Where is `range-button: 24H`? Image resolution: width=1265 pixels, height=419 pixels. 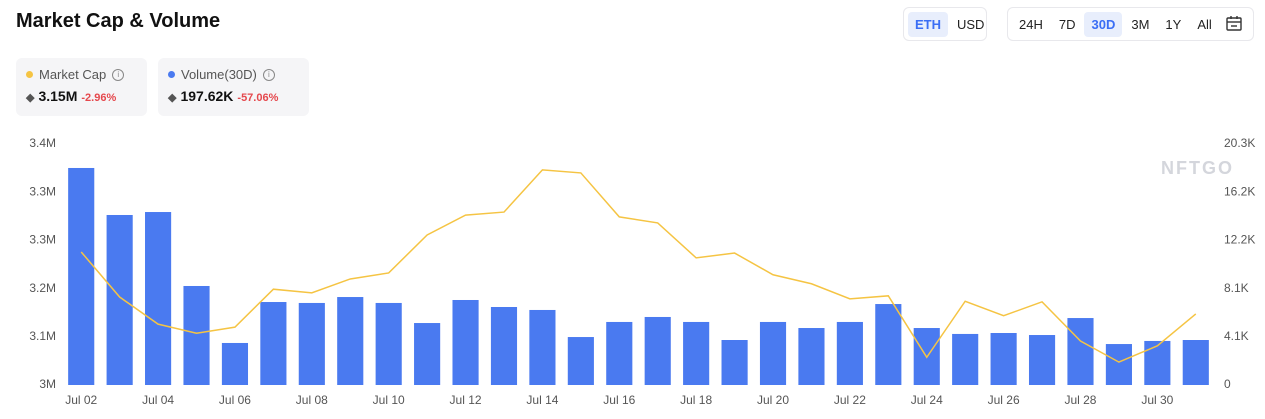
range-button: 24H is located at coordinates (1031, 24).